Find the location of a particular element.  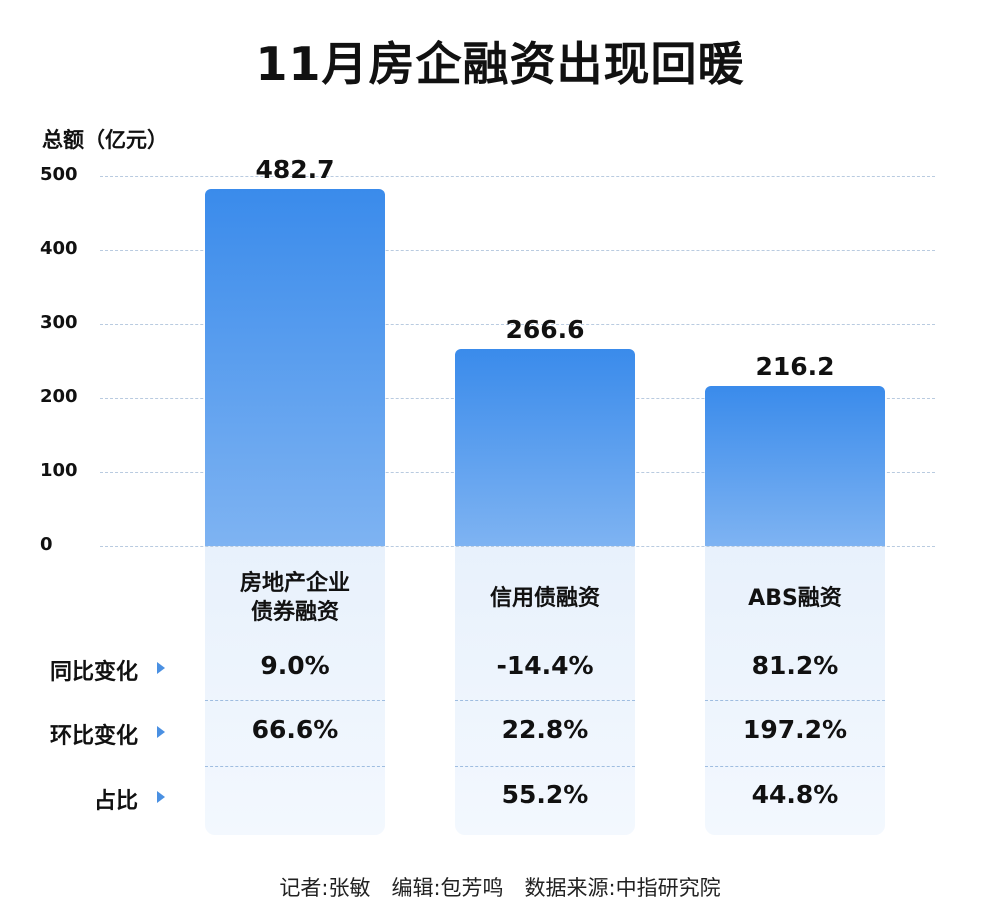

bar-value-label: 266.6 is located at coordinates (545, 329).